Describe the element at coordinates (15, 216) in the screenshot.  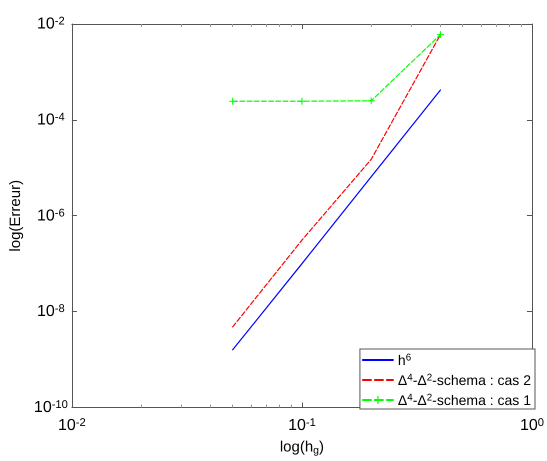
I see `y-axis-title: log(Erreur)` at that location.